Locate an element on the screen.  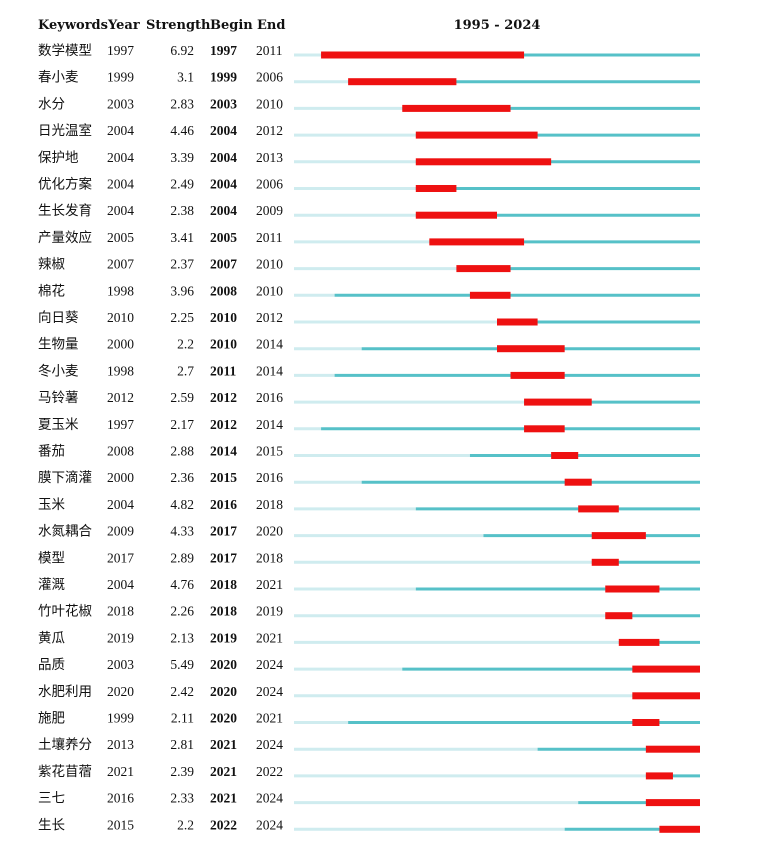
strength-value: 4.76 is located at coordinates (182, 584).